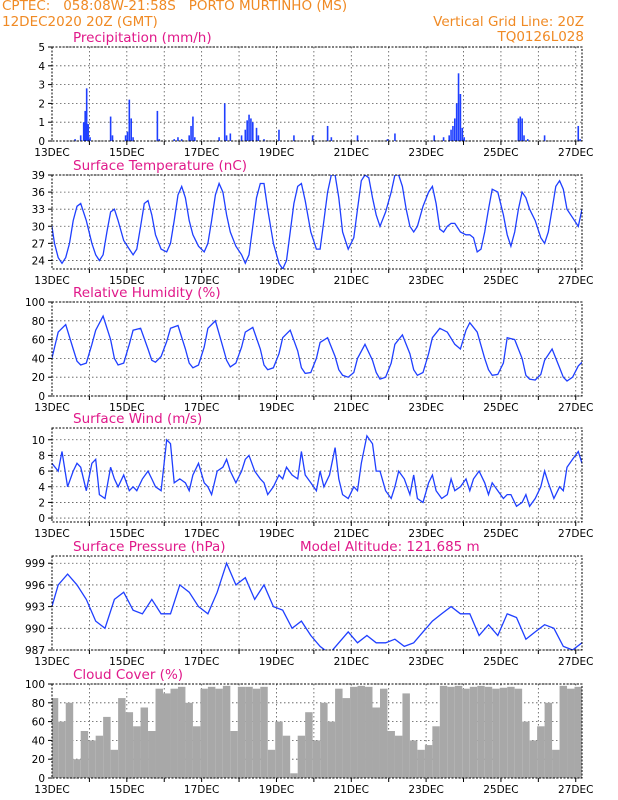 The image size is (618, 800). Describe the element at coordinates (38, 378) in the screenshot. I see `y-tick-label: 20` at that location.